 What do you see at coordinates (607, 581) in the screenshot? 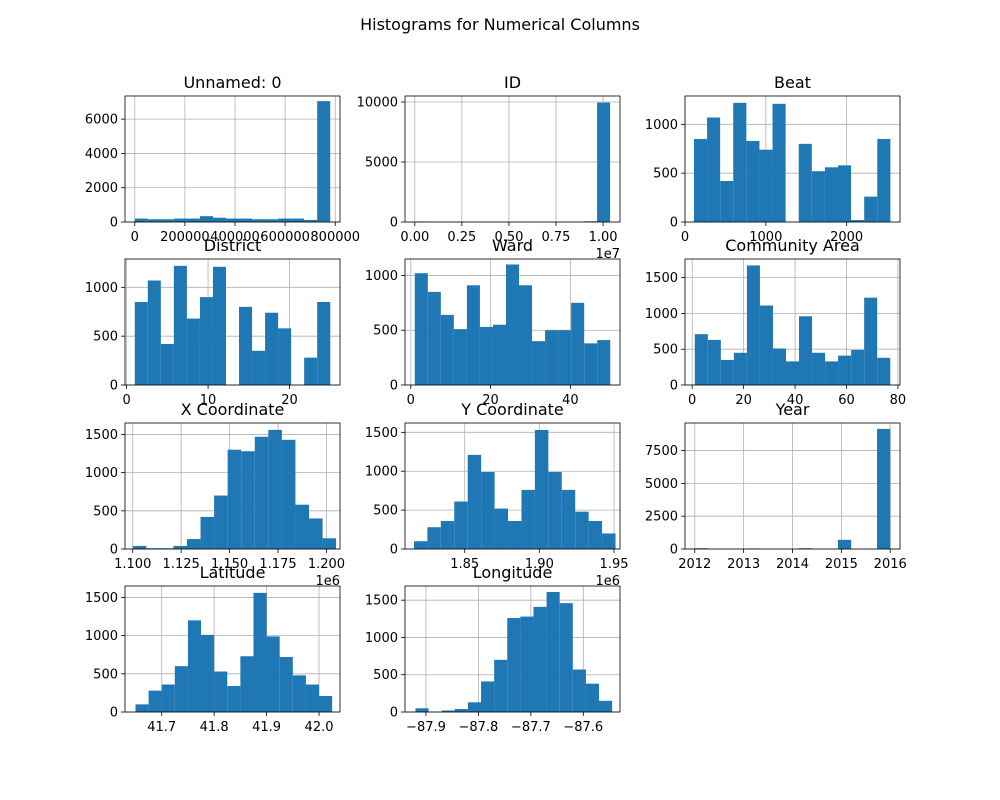
I see `axis-offset-label: 1e6` at bounding box center [607, 581].